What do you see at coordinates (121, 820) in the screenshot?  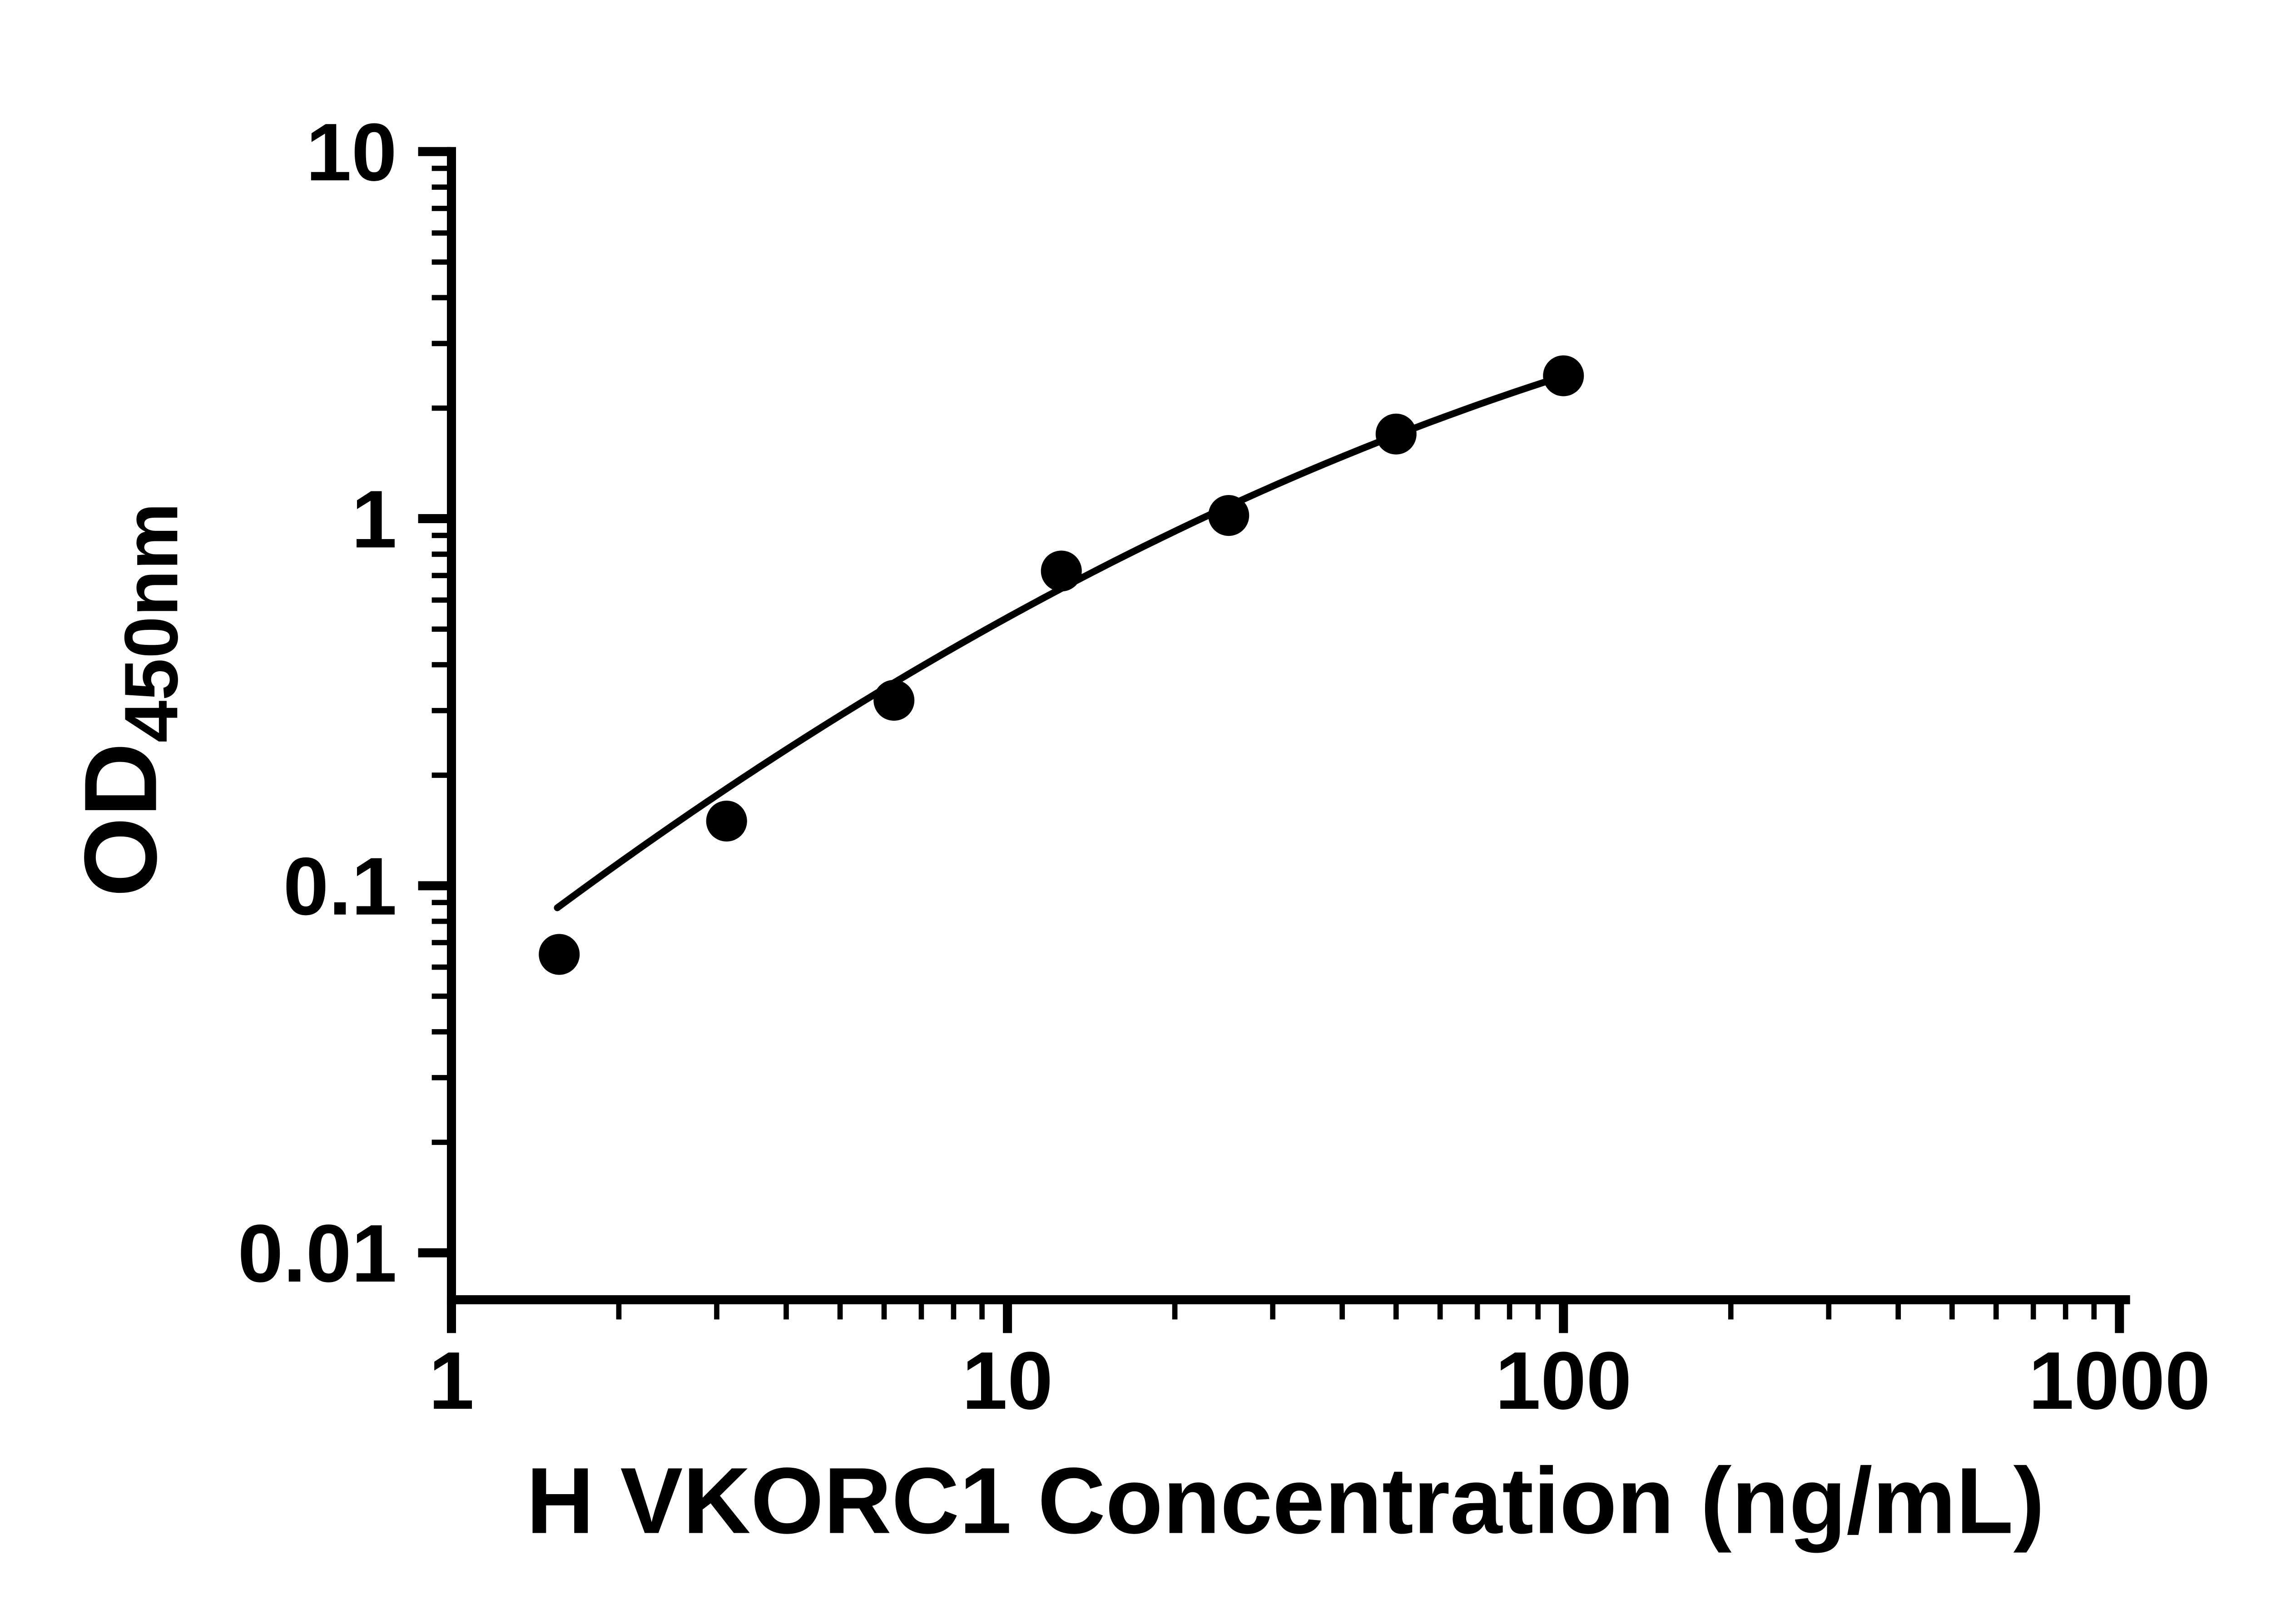 I see `y-axis-title-main: OD` at bounding box center [121, 820].